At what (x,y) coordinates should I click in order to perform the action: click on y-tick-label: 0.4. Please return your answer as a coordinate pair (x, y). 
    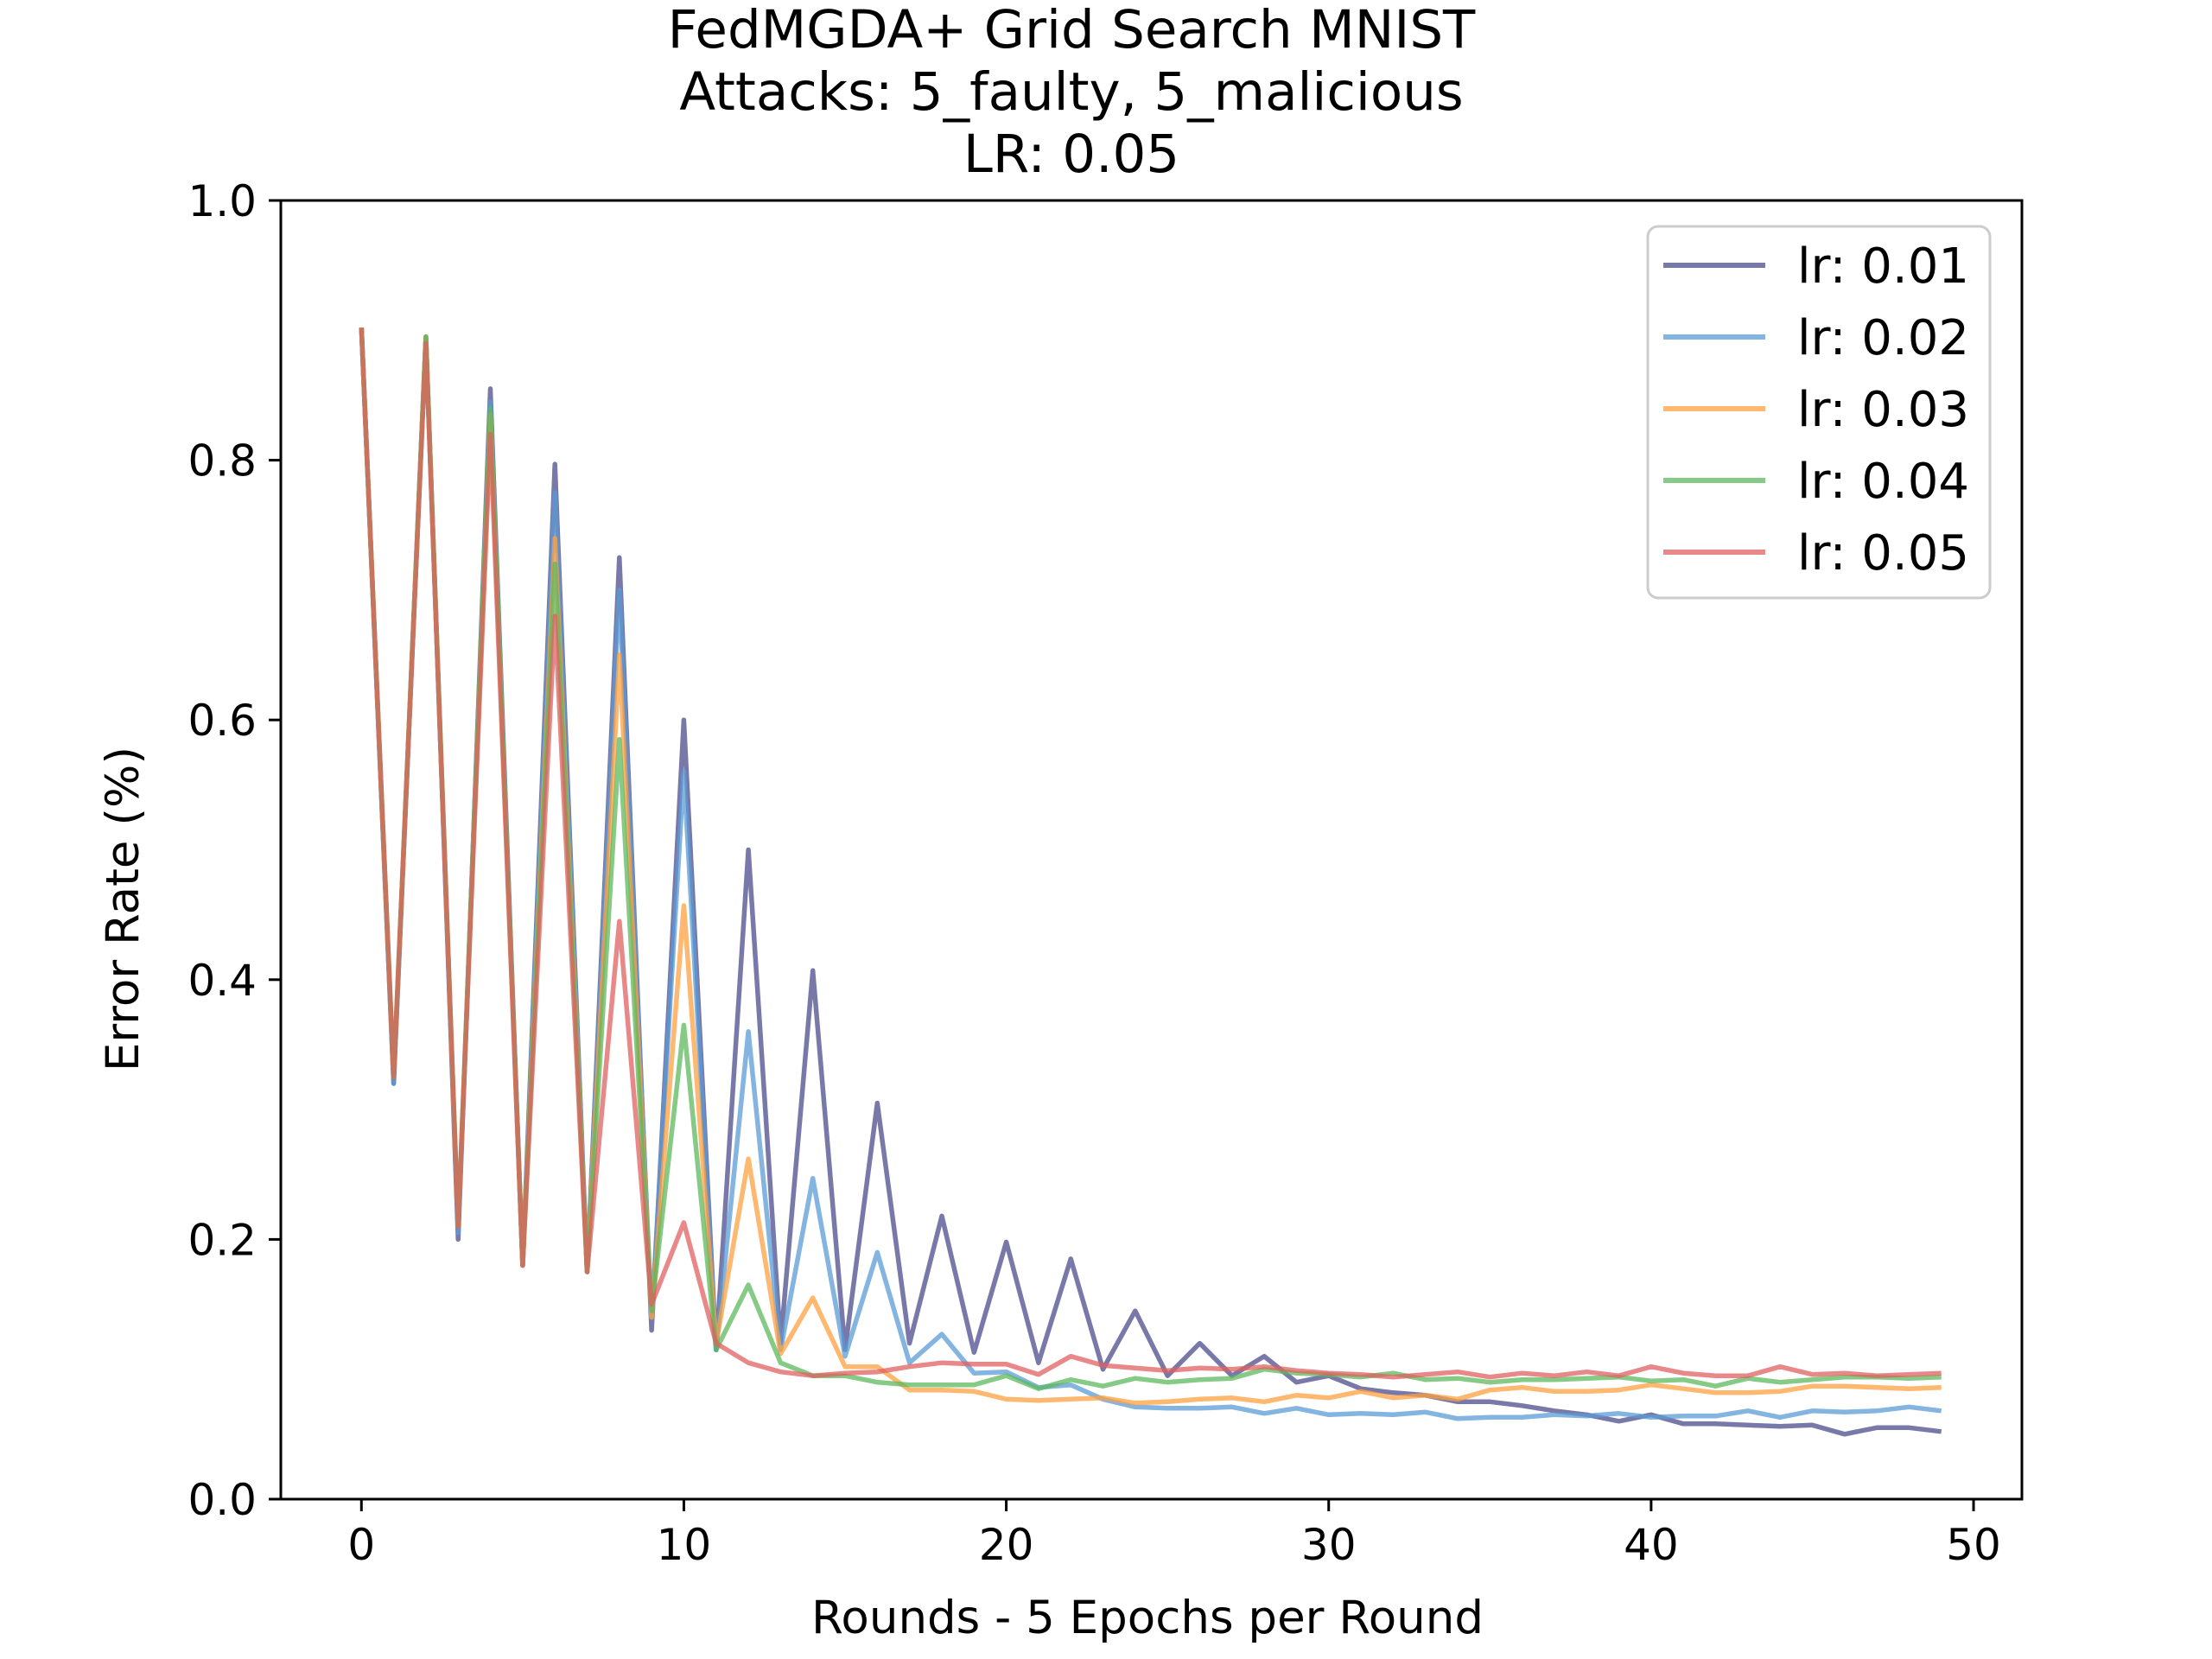
    Looking at the image, I should click on (222, 981).